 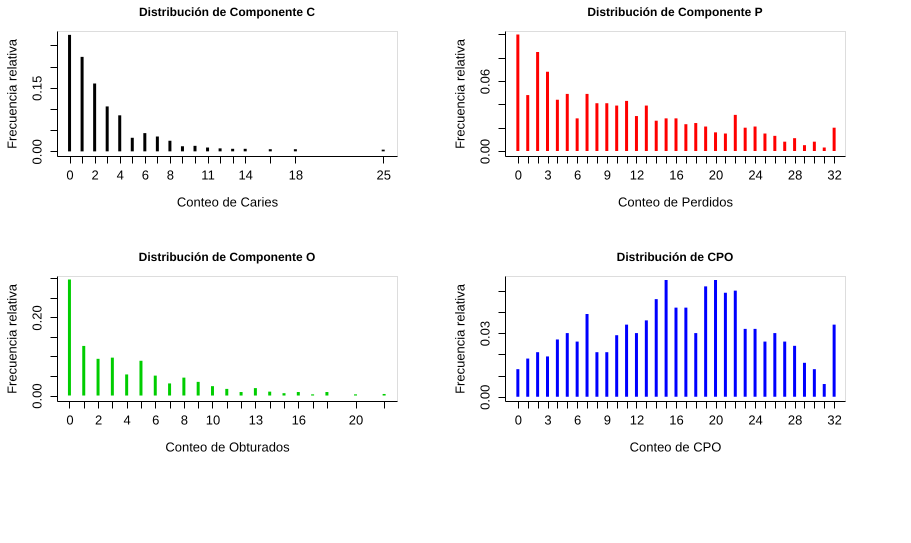 What do you see at coordinates (676, 420) in the screenshot?
I see `x-tick-label: 16` at bounding box center [676, 420].